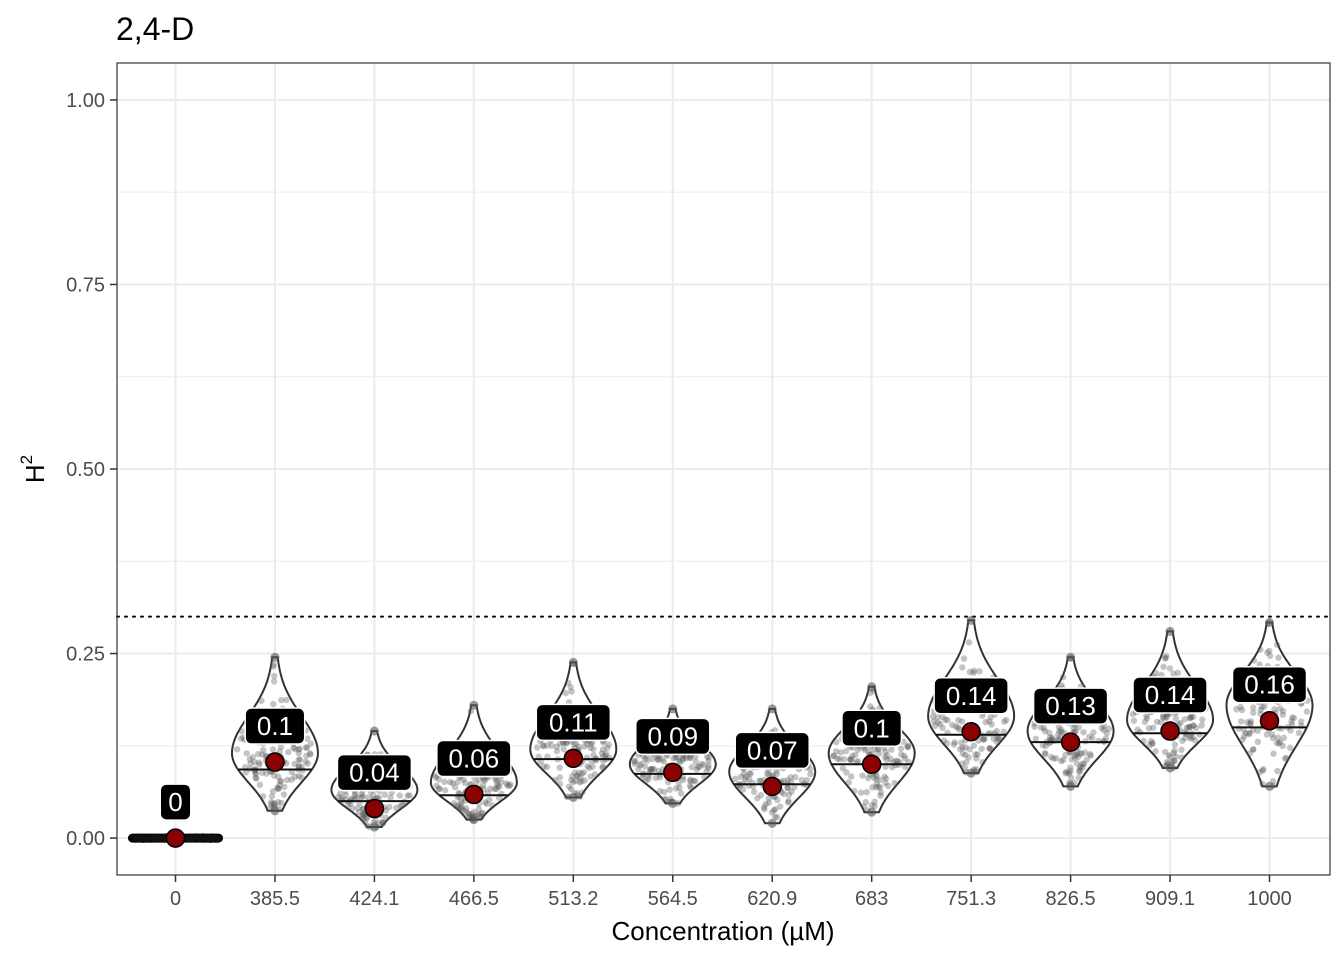  Describe the element at coordinates (772, 899) in the screenshot. I see `x-tick-label: 620.9` at that location.